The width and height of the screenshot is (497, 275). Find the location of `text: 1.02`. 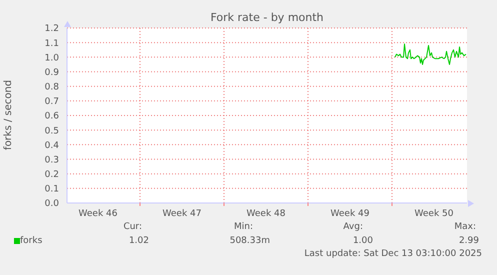

text: 1.02 is located at coordinates (138, 241).